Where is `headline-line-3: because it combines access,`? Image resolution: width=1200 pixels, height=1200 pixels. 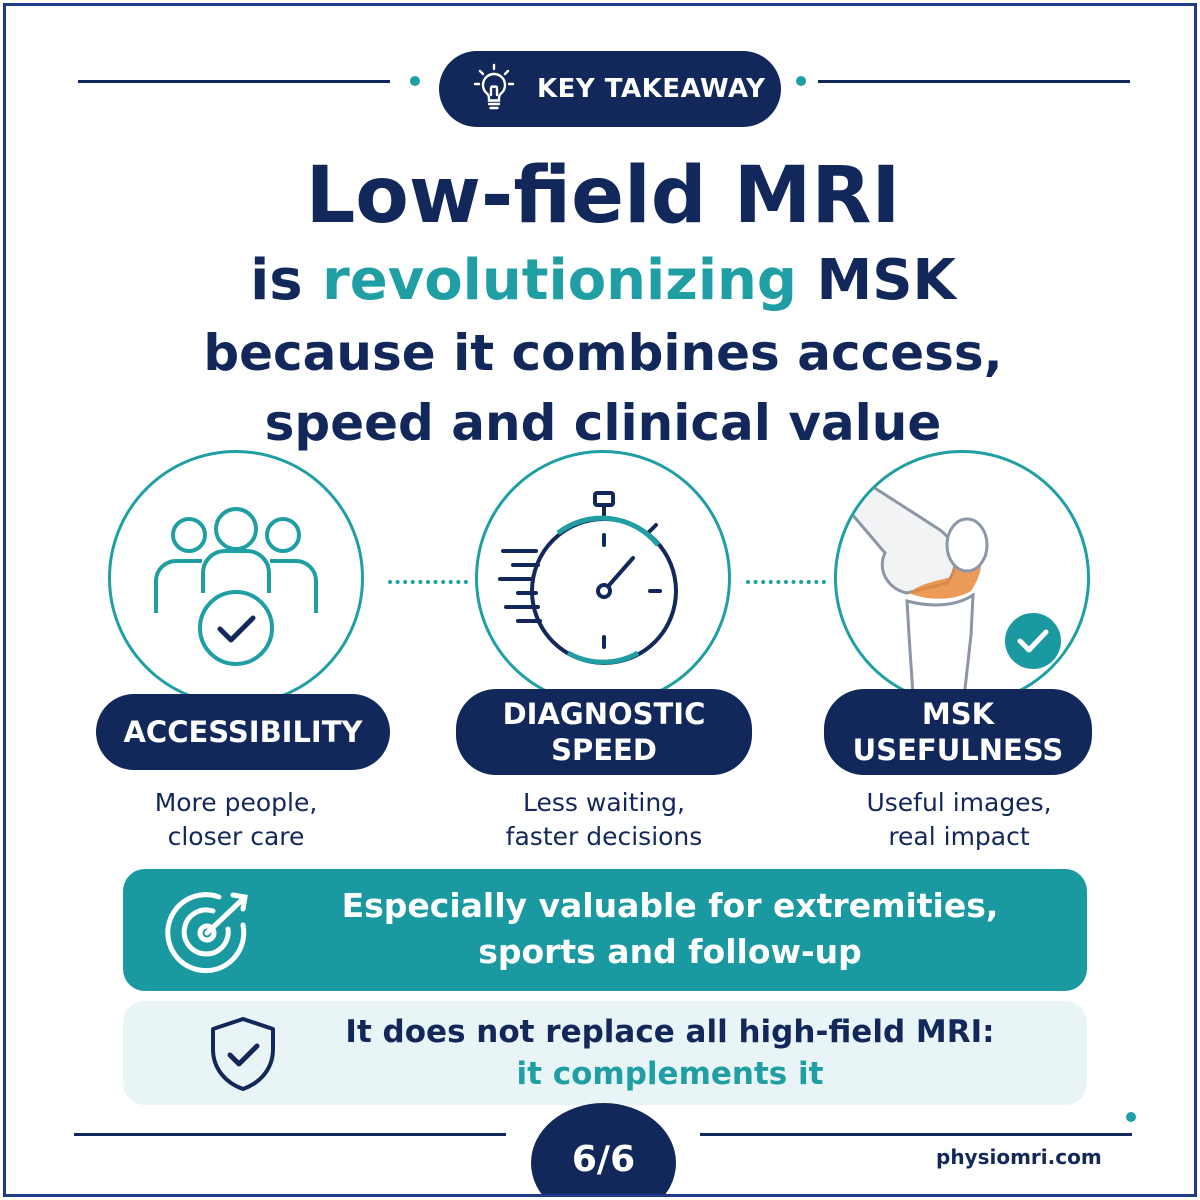 headline-line-3: because it combines access, is located at coordinates (603, 353).